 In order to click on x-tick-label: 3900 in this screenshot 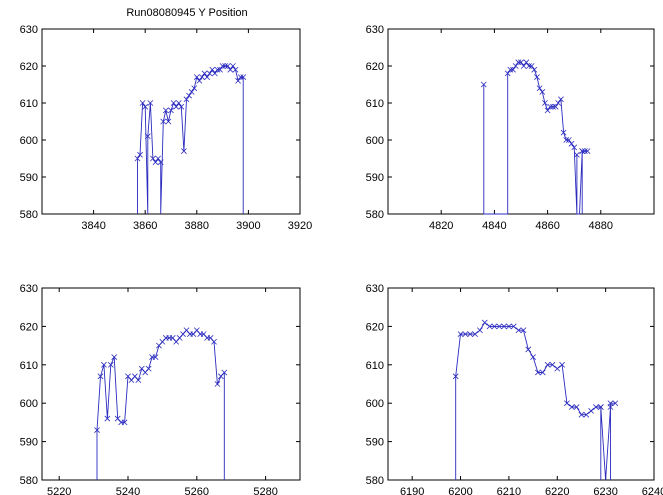, I will do `click(248, 226)`.